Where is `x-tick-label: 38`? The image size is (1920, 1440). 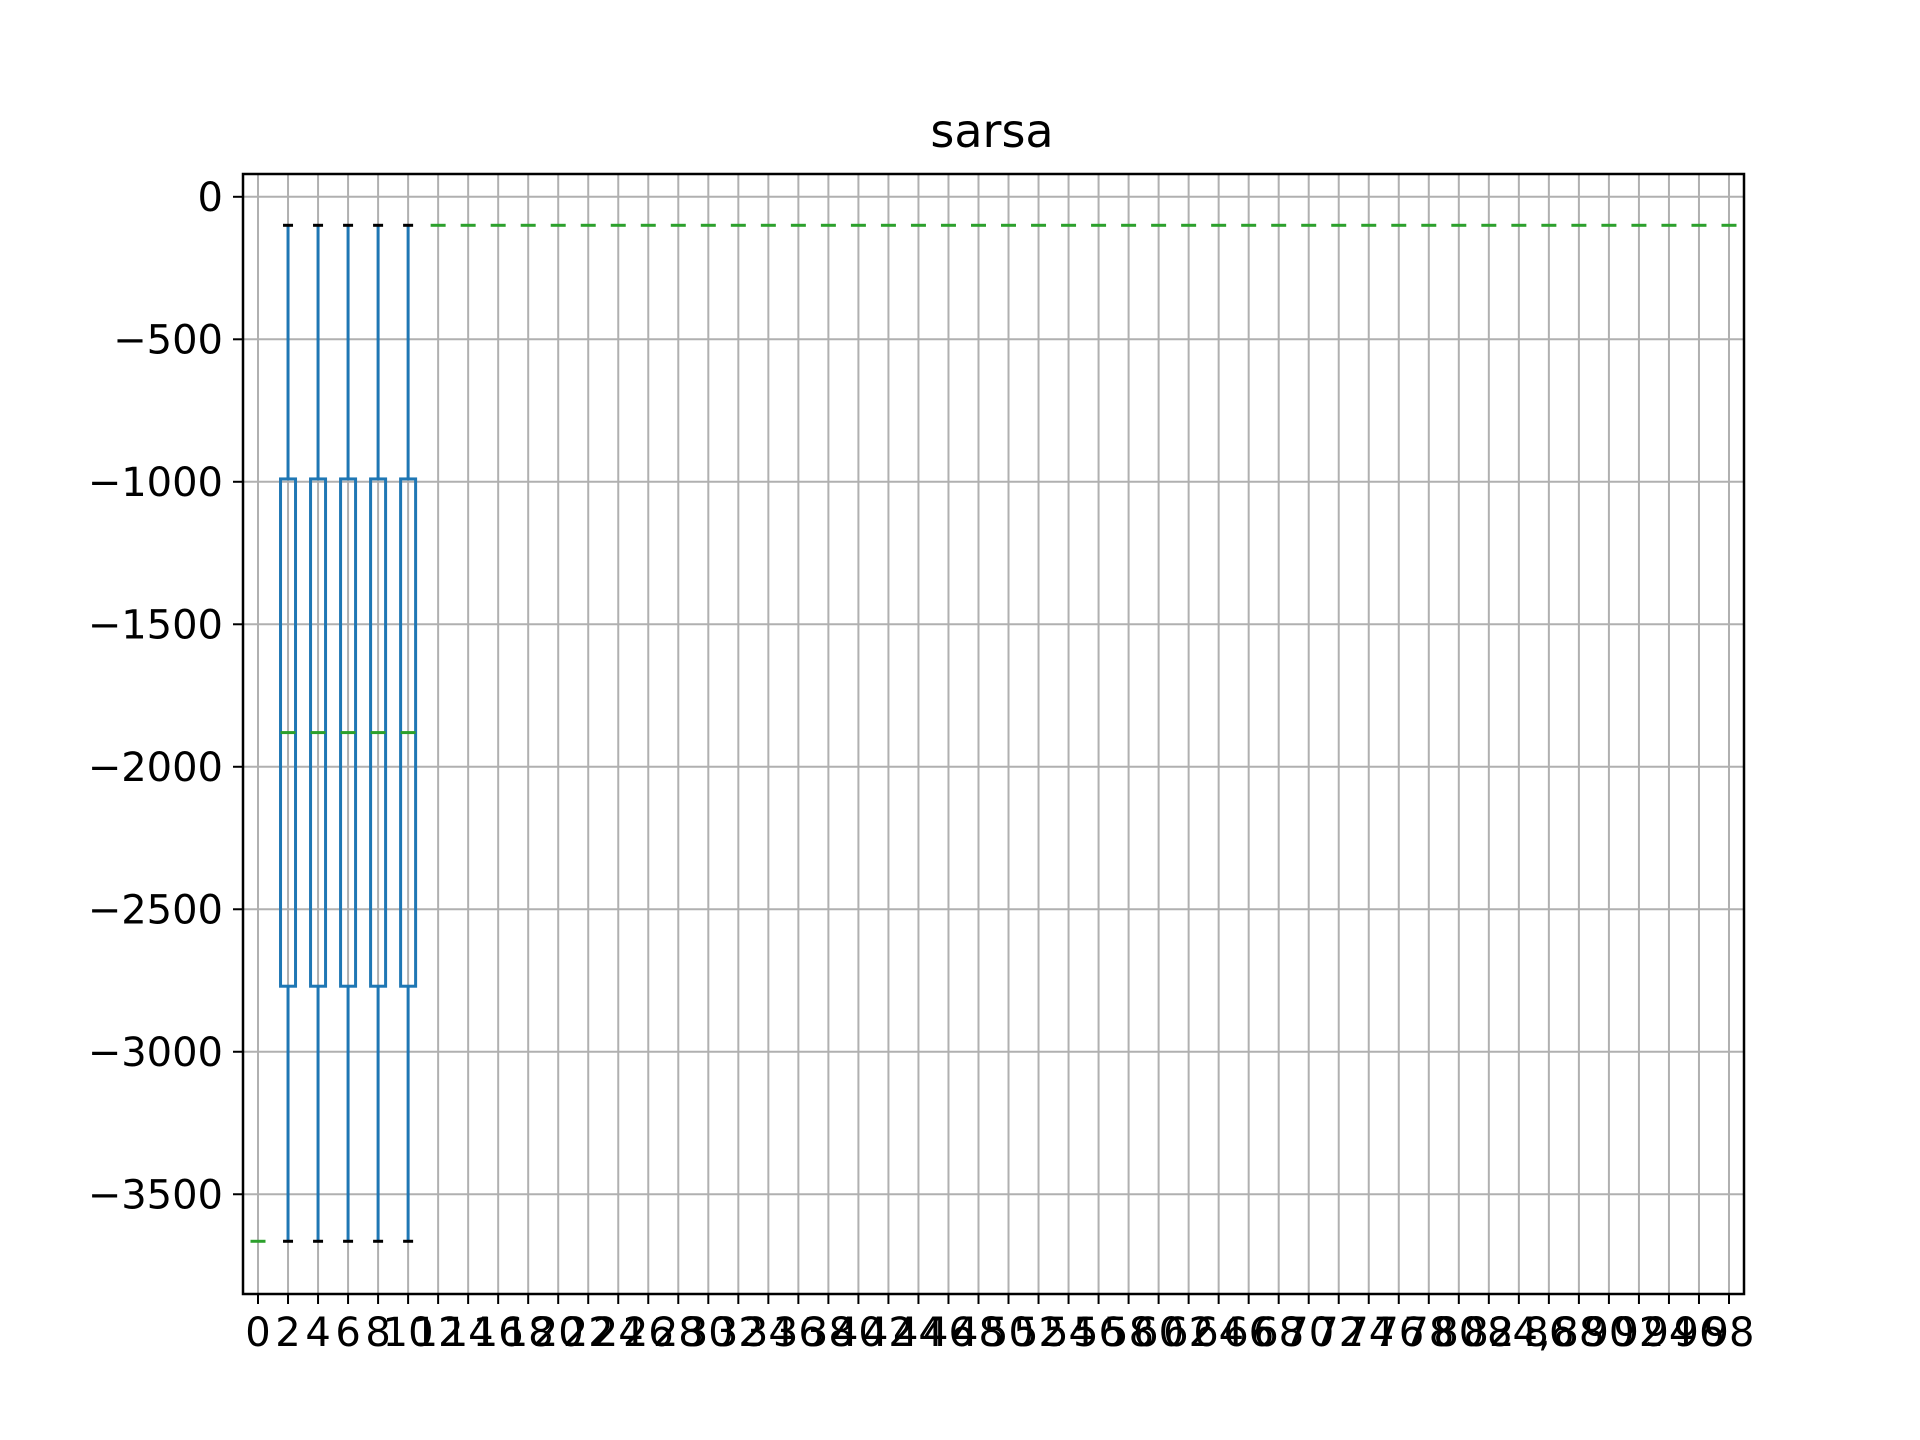 x-tick-label: 38 is located at coordinates (828, 1333).